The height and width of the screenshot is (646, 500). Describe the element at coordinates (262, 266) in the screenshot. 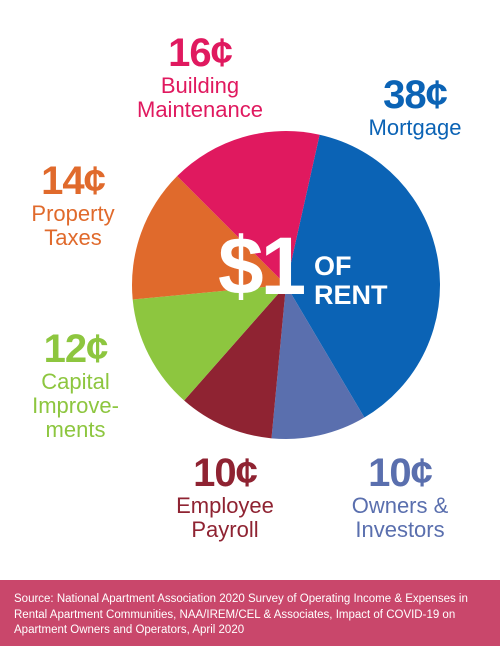

I see `center-dollar-text: $1` at that location.